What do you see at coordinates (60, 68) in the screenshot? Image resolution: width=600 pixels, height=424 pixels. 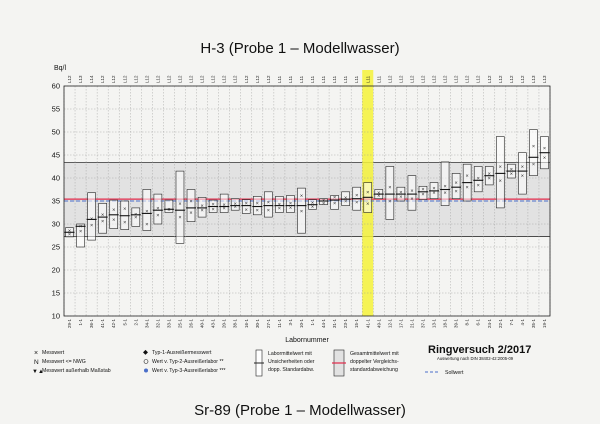 I see `y-axis-label: Bq/l` at bounding box center [60, 68].